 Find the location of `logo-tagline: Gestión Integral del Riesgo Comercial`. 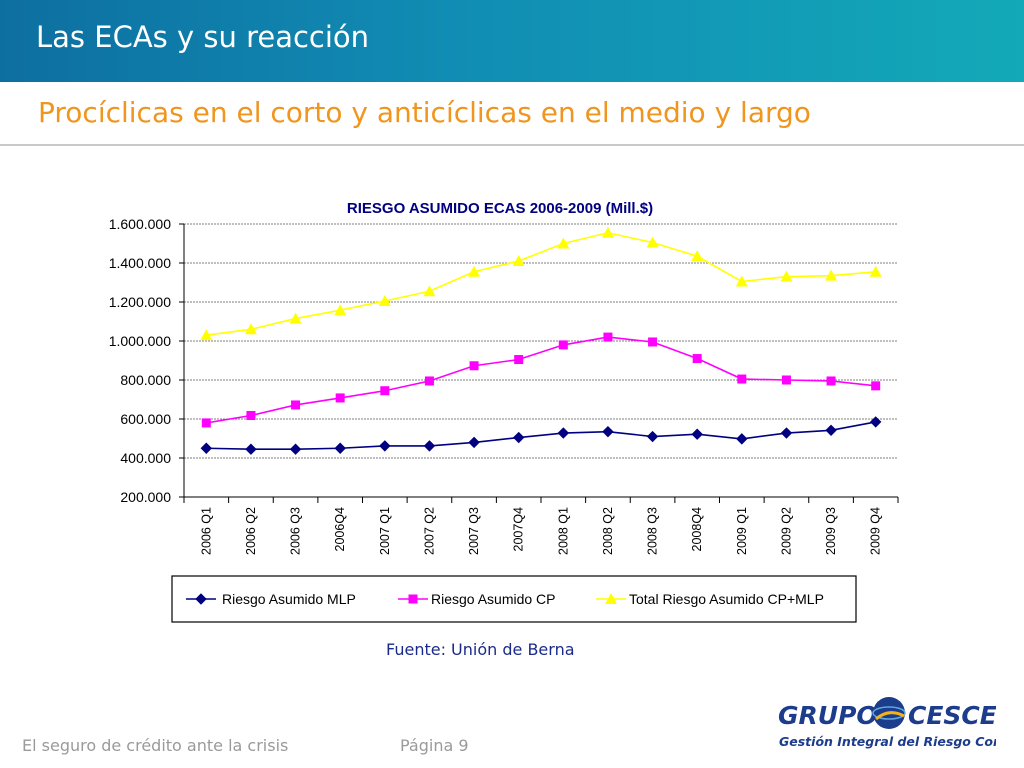

logo-tagline: Gestión Integral del Riesgo Comercial is located at coordinates (887, 741).